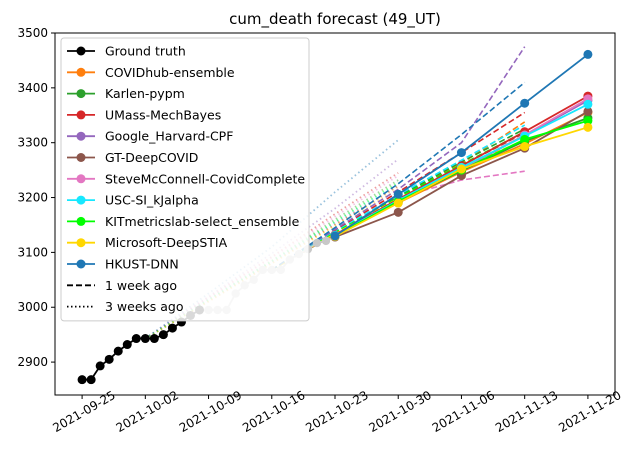  Describe the element at coordinates (145, 51) in the screenshot. I see `legend-ground-truth-label: Ground truth` at that location.